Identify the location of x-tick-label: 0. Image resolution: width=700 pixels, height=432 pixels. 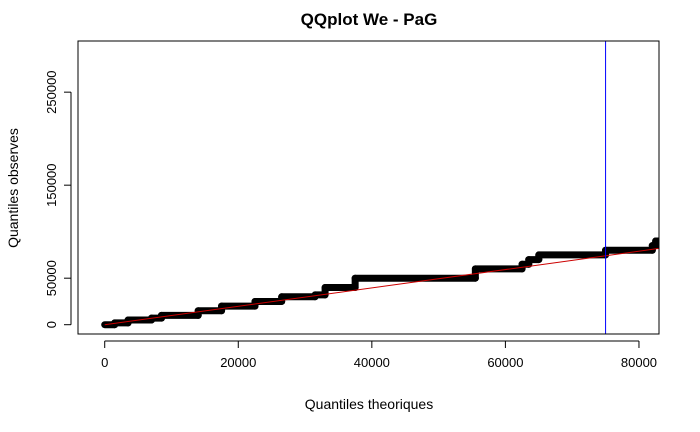
(104, 362).